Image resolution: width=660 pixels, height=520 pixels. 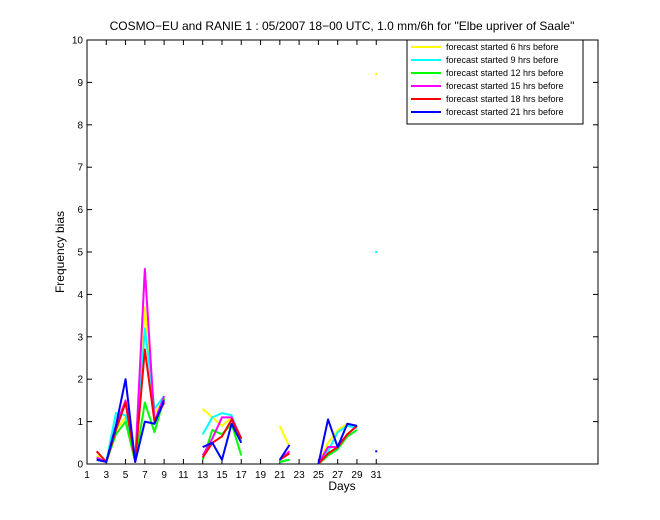 I want to click on x-tick-label: 21, so click(x=280, y=475).